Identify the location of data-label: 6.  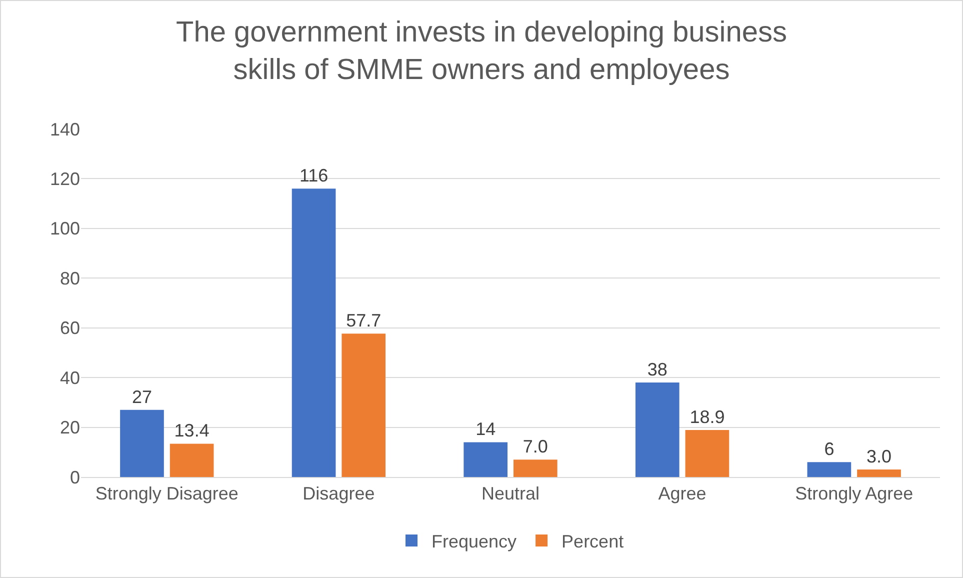
(829, 449).